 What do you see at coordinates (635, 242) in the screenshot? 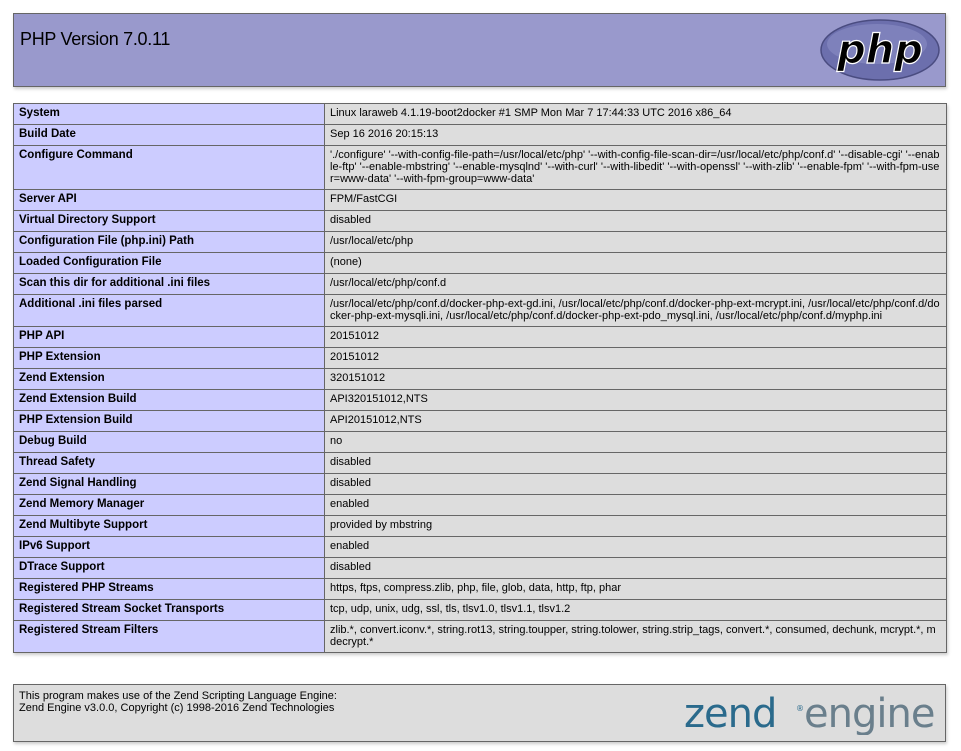
I see `row-value: /usr/local/etc/php` at bounding box center [635, 242].